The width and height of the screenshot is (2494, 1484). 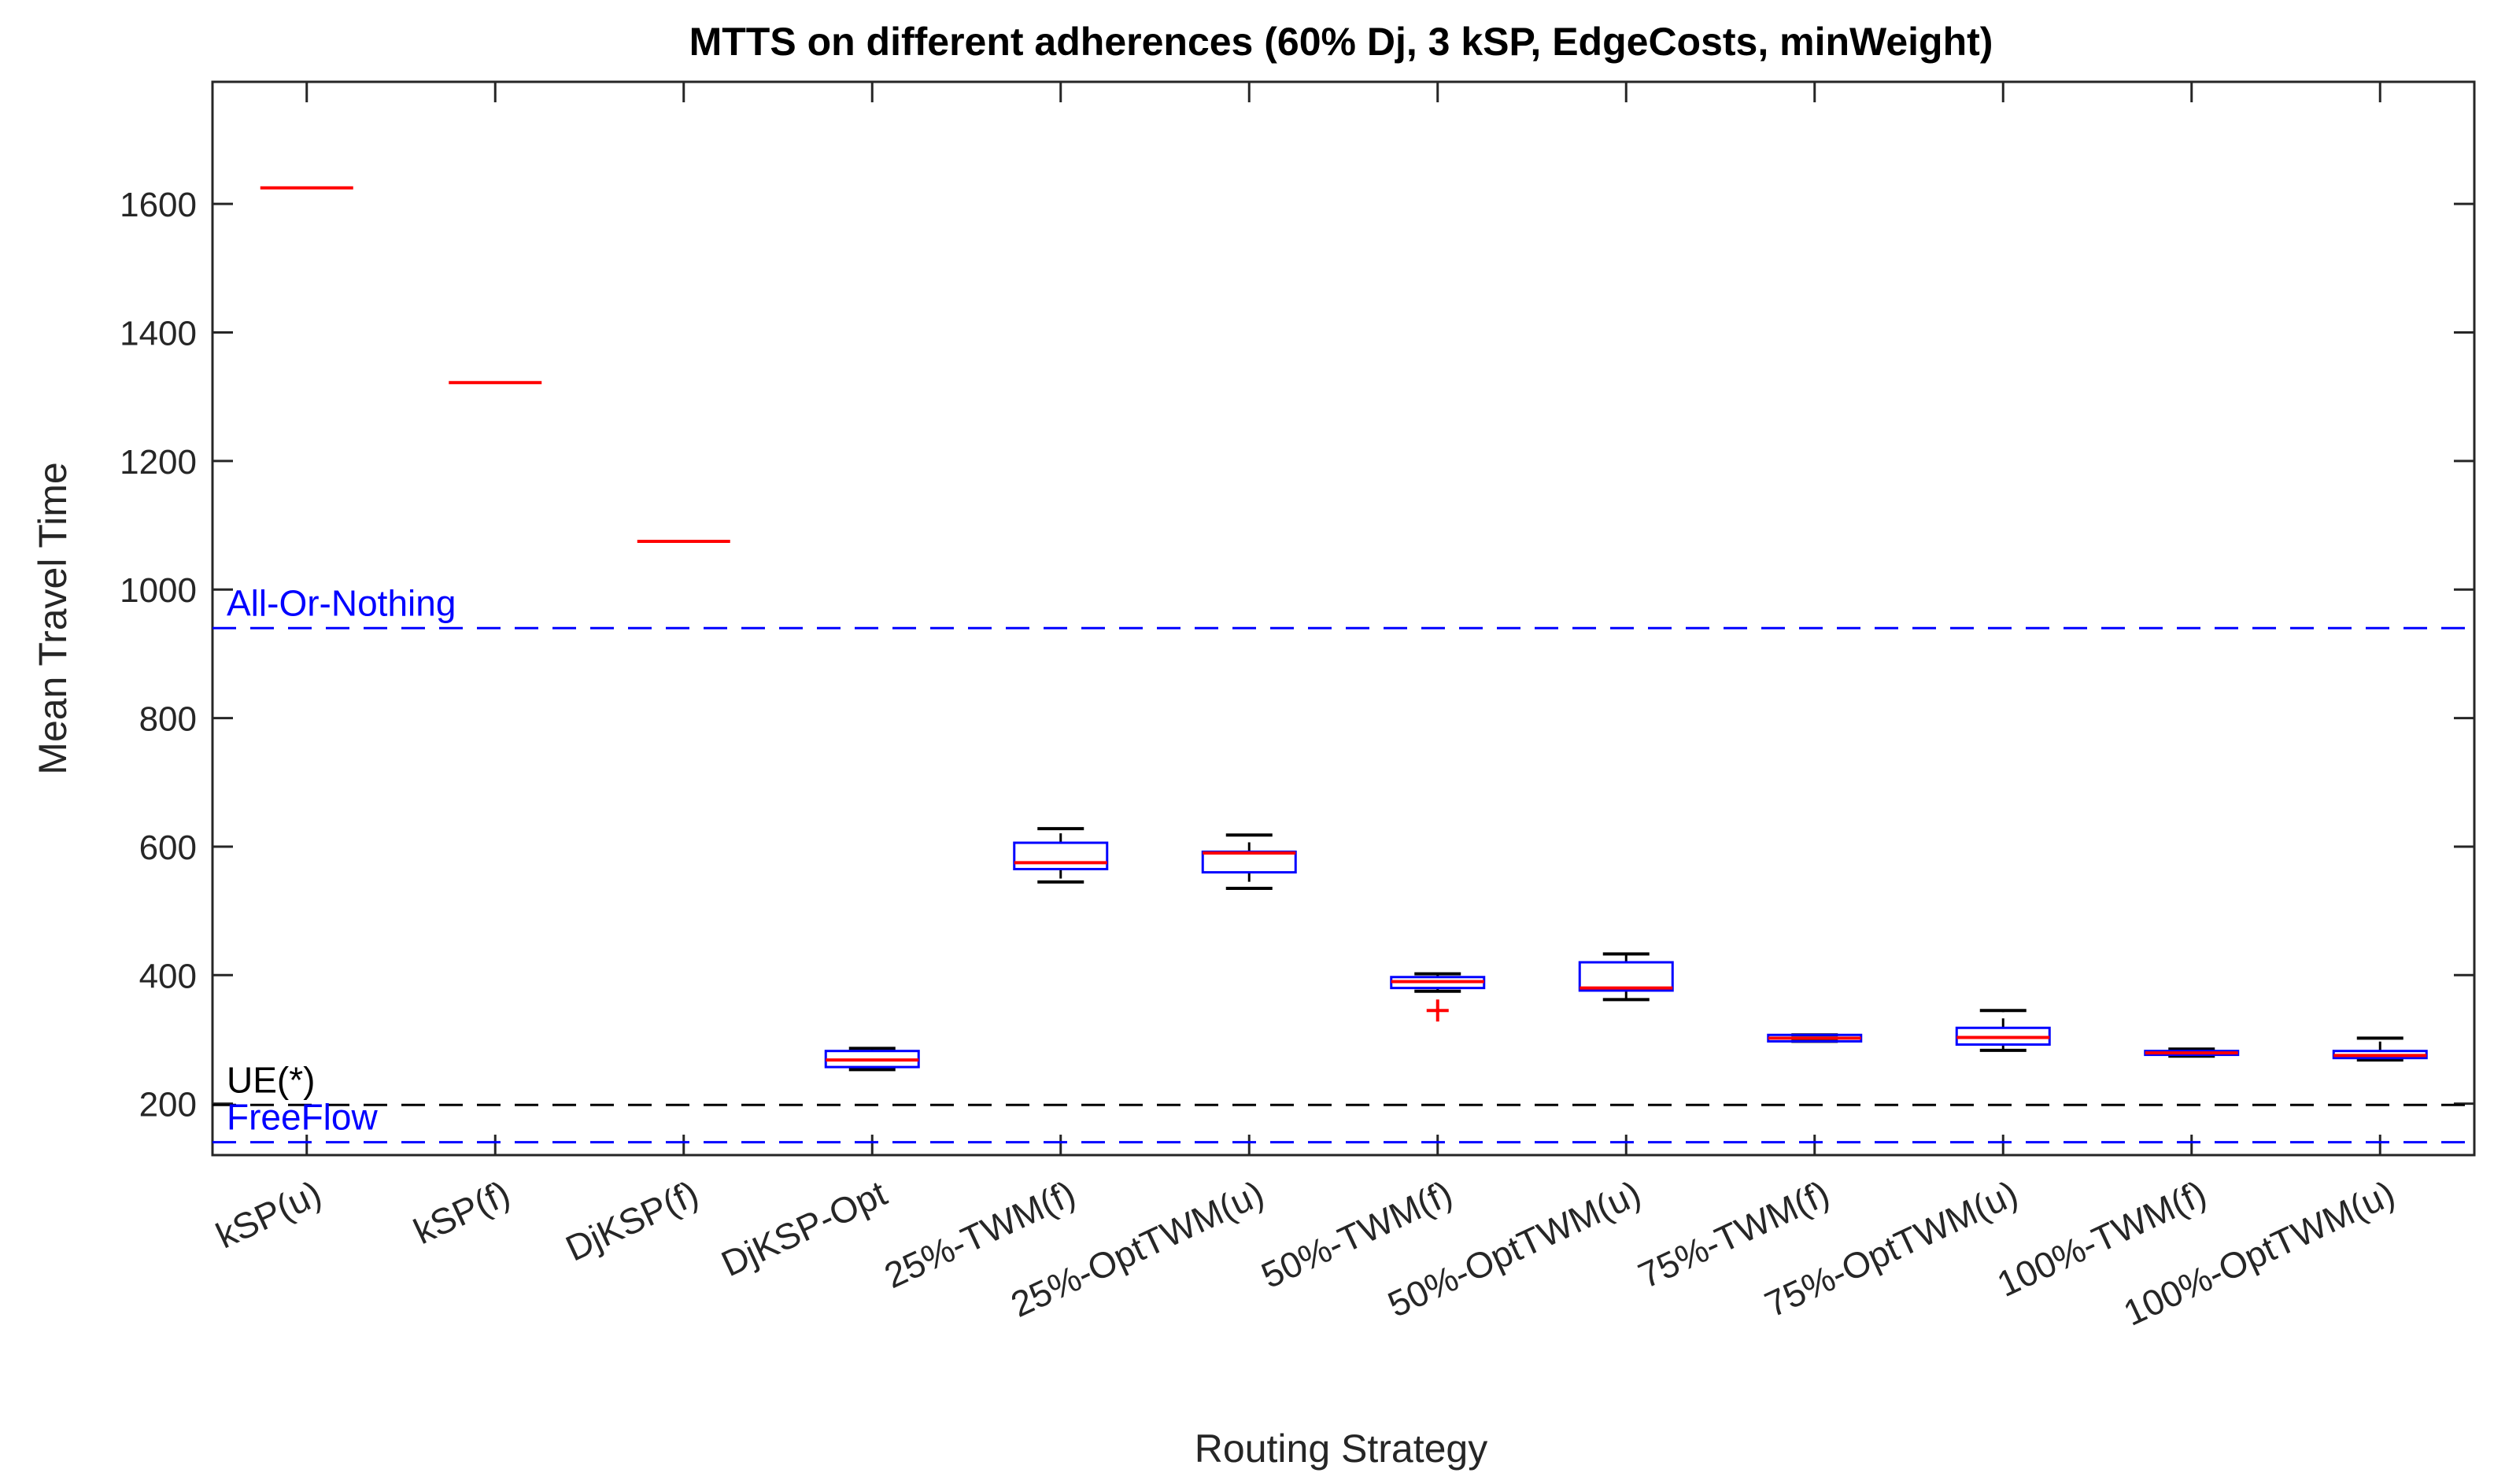 I want to click on x-axis-label: Routing Strategy, so click(x=1341, y=1449).